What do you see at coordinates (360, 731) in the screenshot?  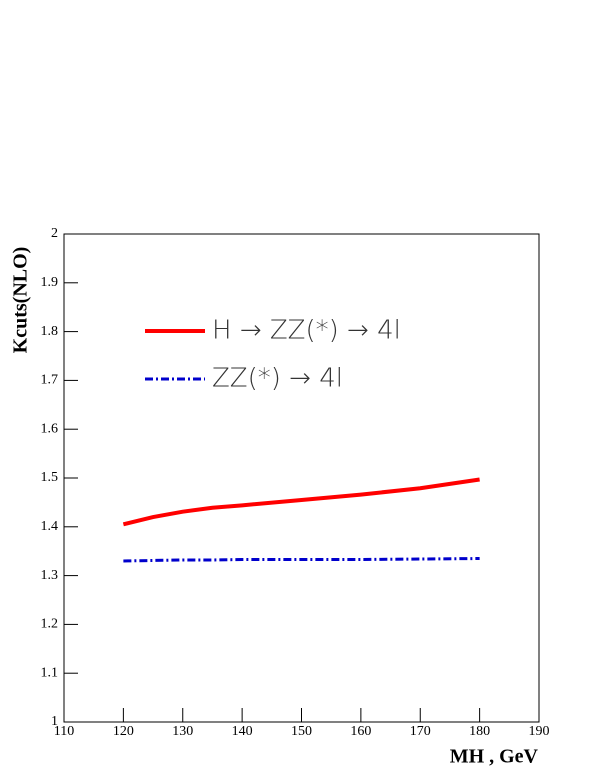 I see `x-tick-label: 160` at bounding box center [360, 731].